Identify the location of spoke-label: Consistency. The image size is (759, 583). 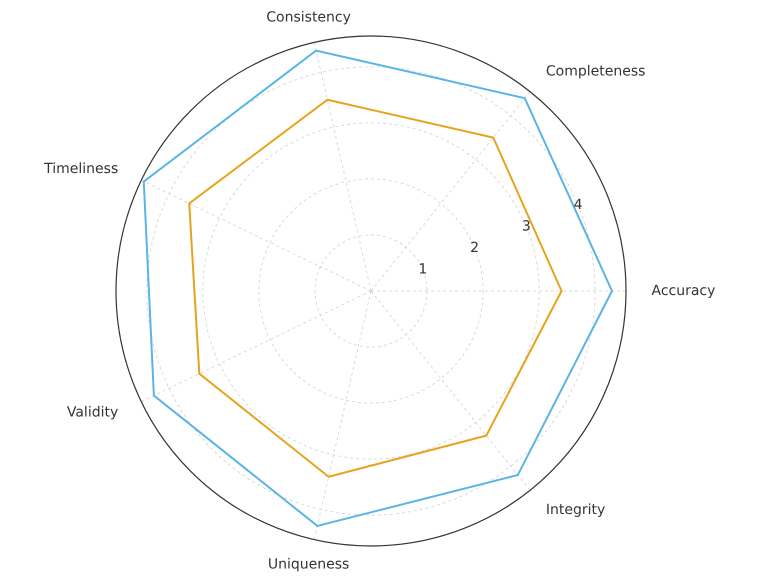
(308, 17).